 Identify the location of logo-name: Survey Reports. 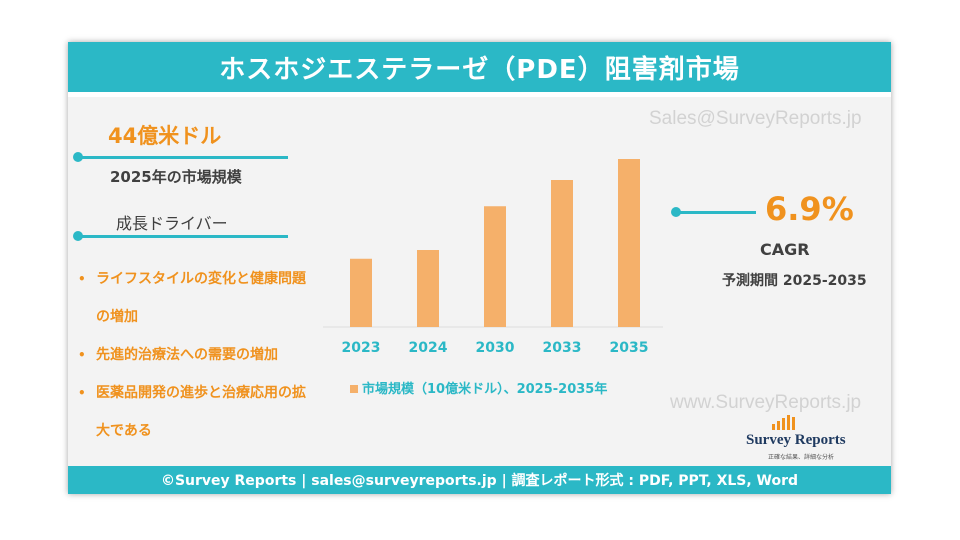
(796, 440).